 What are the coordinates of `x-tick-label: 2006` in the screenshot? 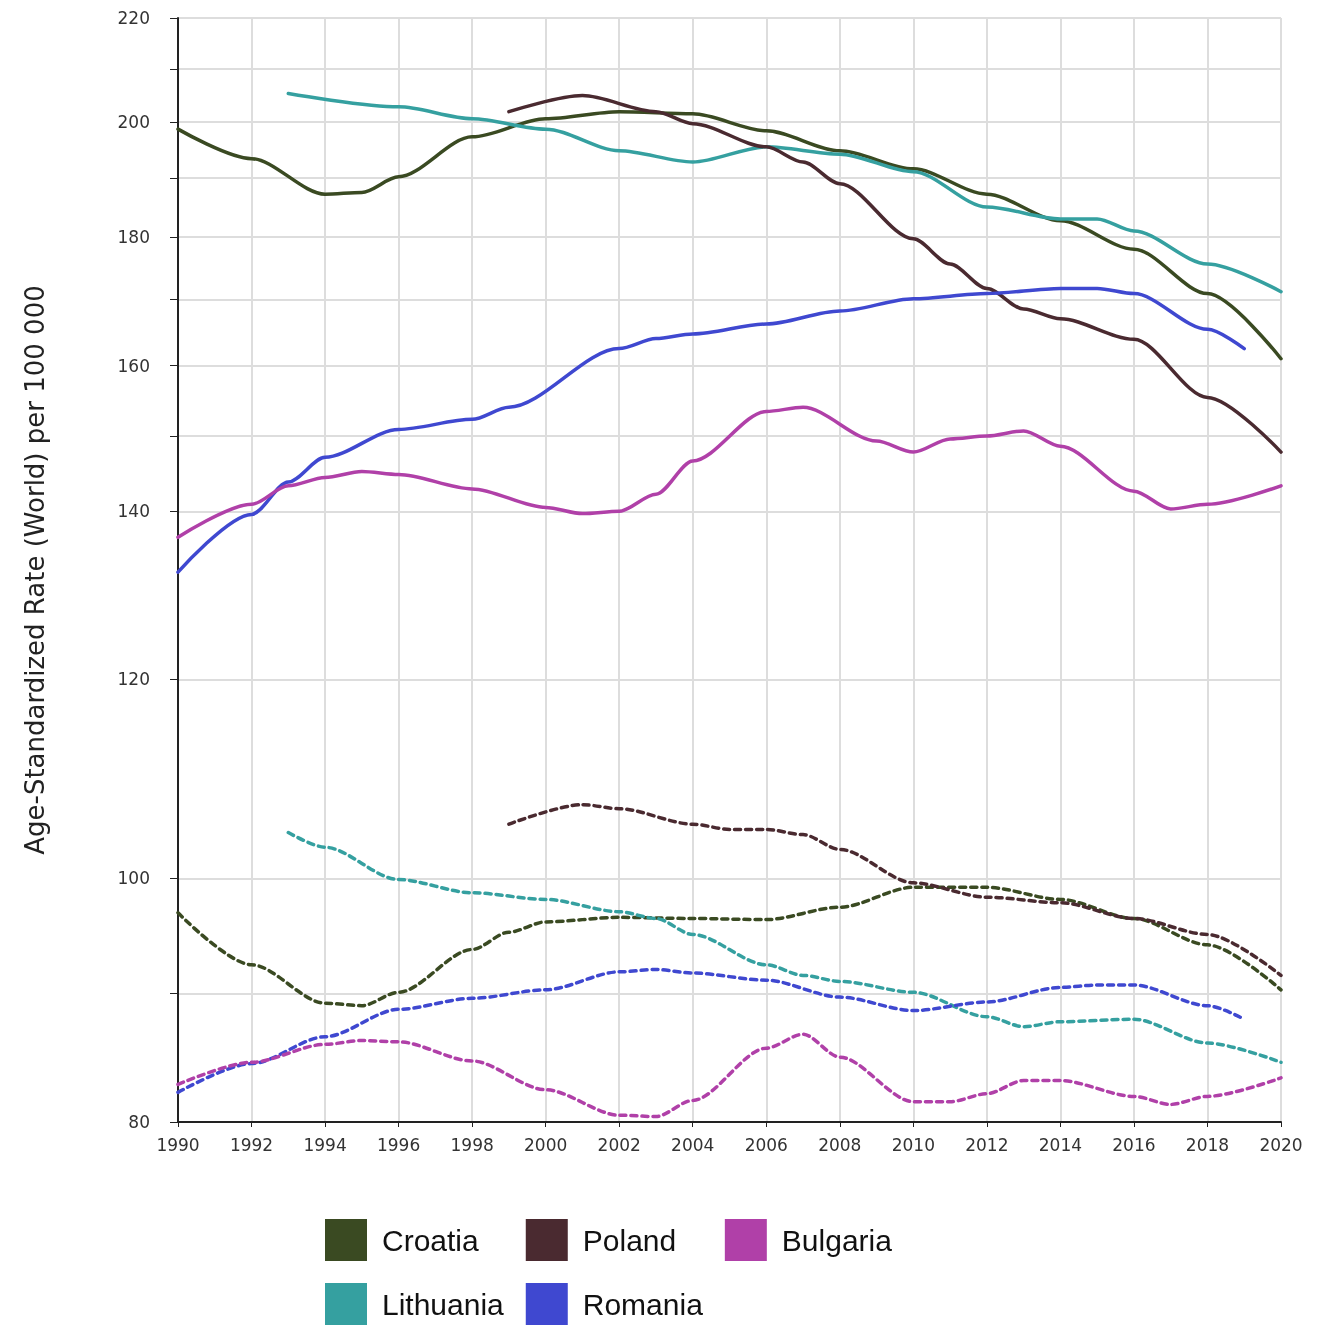 It's located at (766, 1144).